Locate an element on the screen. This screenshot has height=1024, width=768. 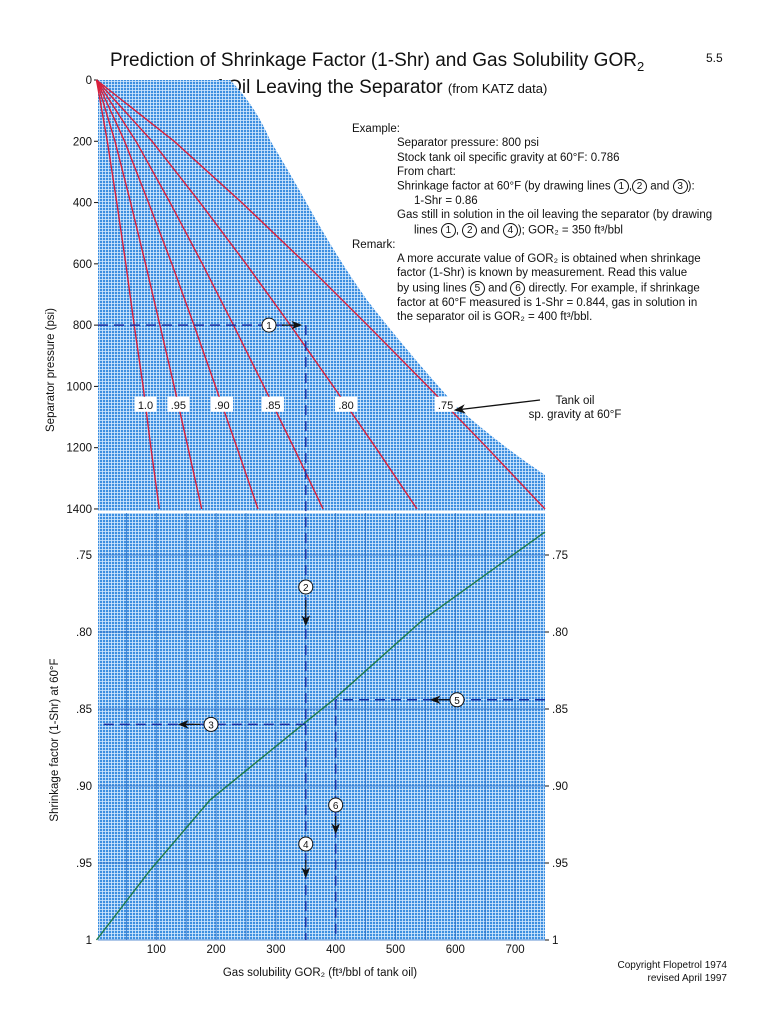
tank-oil-arrow is located at coordinates (497, 406).